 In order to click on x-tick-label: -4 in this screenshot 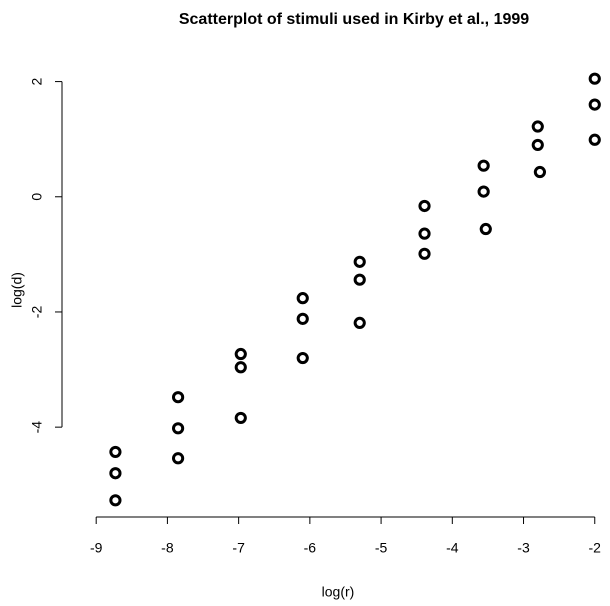, I will do `click(452, 548)`.